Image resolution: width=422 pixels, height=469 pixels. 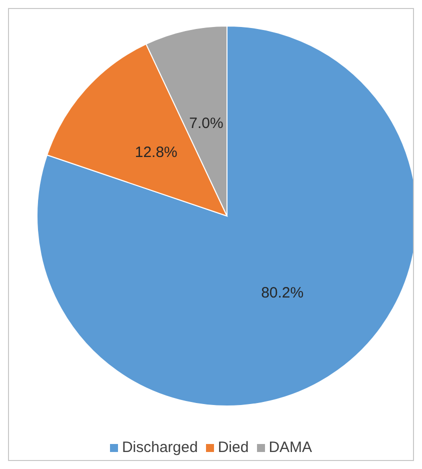 What do you see at coordinates (206, 123) in the screenshot?
I see `data-label: 7.0%` at bounding box center [206, 123].